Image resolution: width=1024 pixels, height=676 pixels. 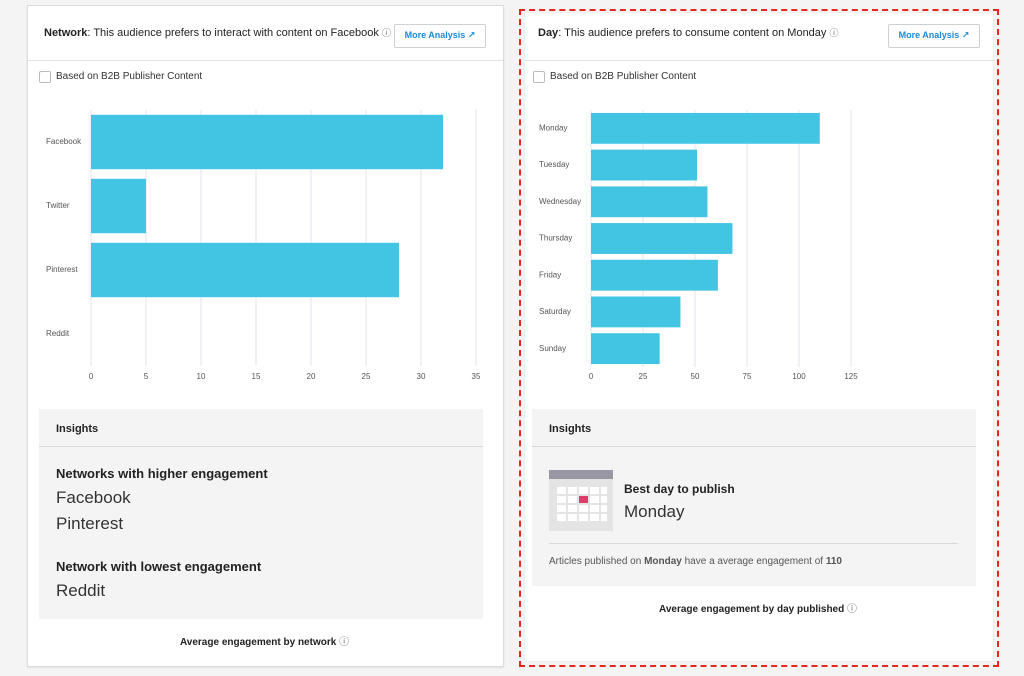 What do you see at coordinates (851, 376) in the screenshot?
I see `x-tick-label: 125` at bounding box center [851, 376].